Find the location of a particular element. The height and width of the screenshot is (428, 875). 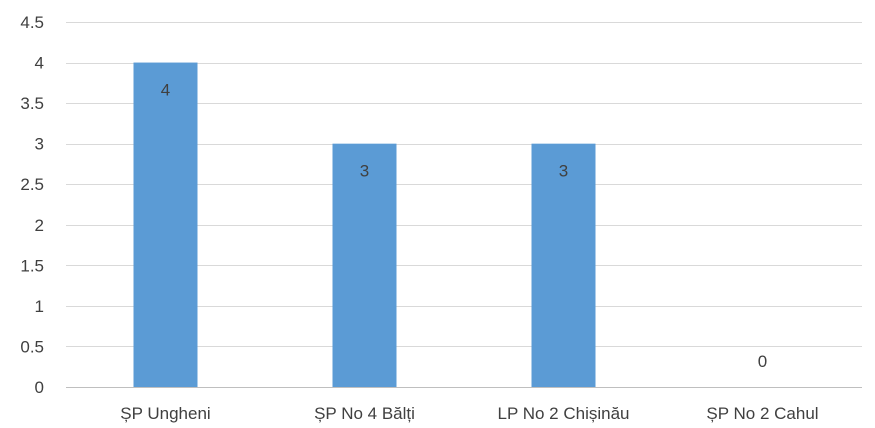

y-tick-label: 4 is located at coordinates (39, 63).